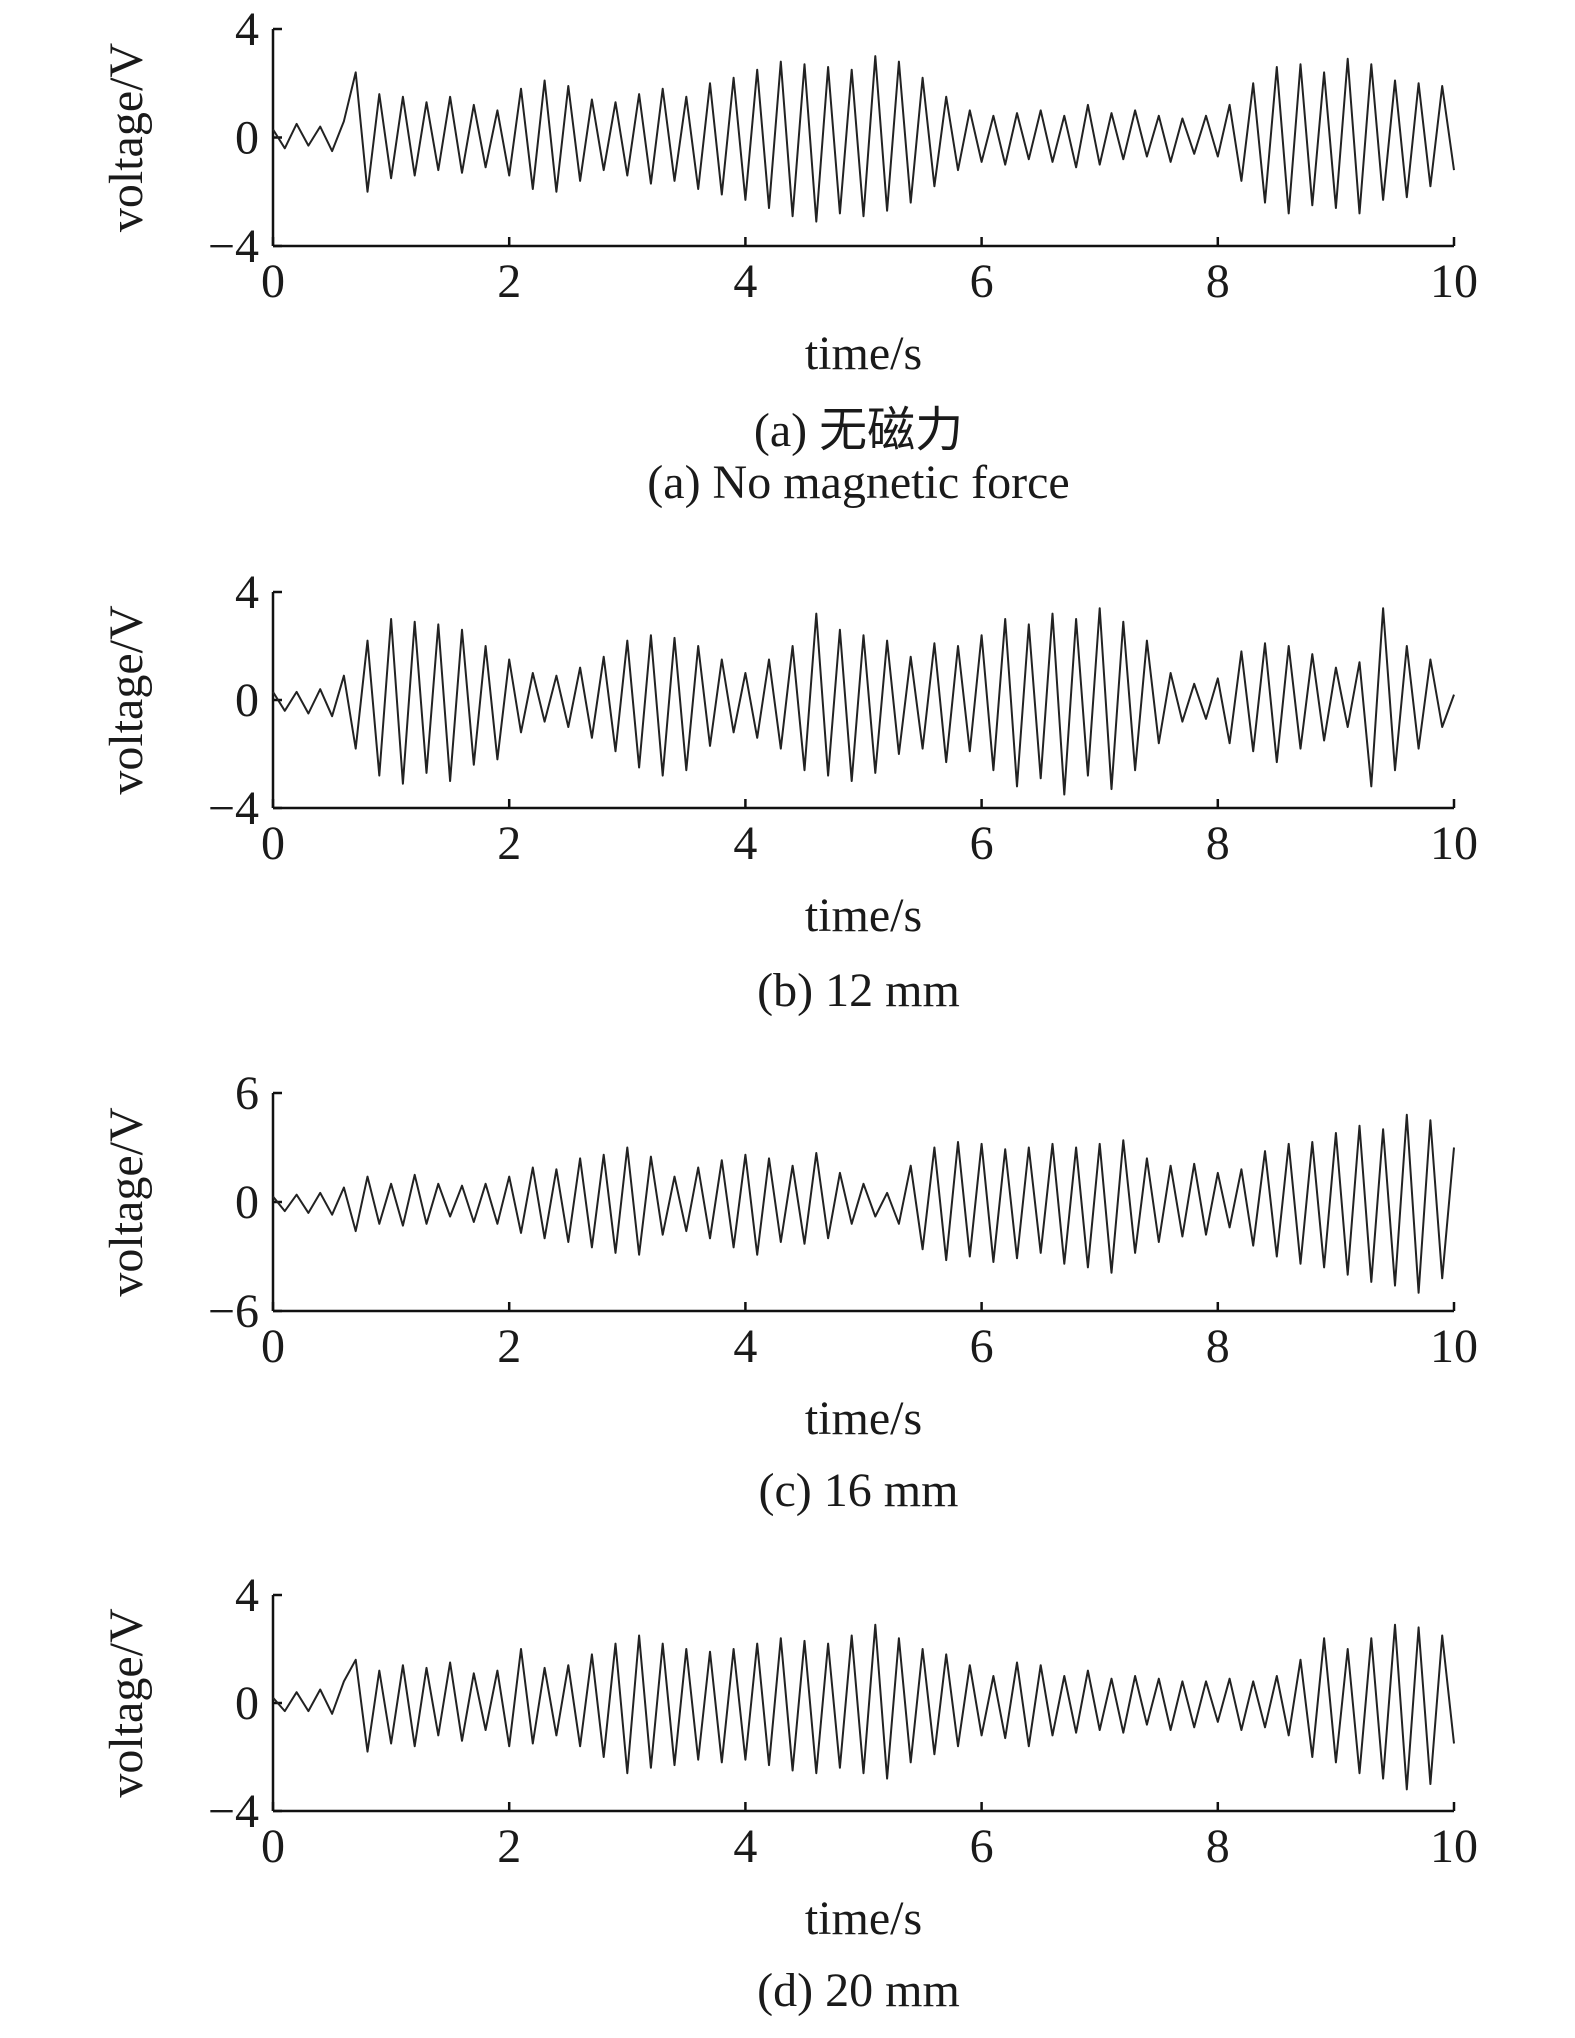 The image size is (1575, 2038). What do you see at coordinates (858, 430) in the screenshot?
I see `caption: (a) 无磁力` at bounding box center [858, 430].